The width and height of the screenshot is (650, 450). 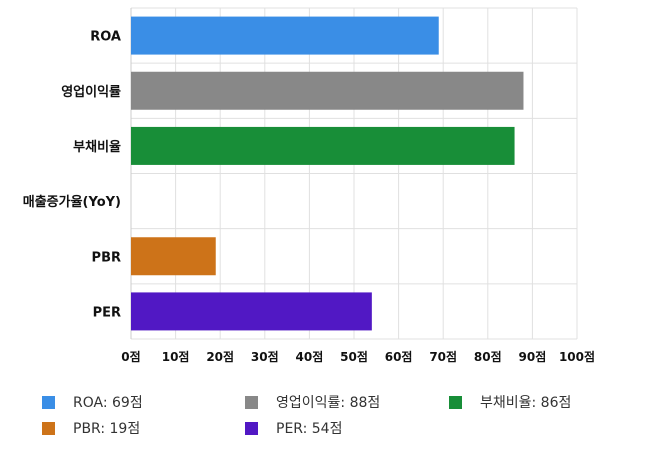 I want to click on legend-label: PBR: 19점, so click(x=107, y=429).